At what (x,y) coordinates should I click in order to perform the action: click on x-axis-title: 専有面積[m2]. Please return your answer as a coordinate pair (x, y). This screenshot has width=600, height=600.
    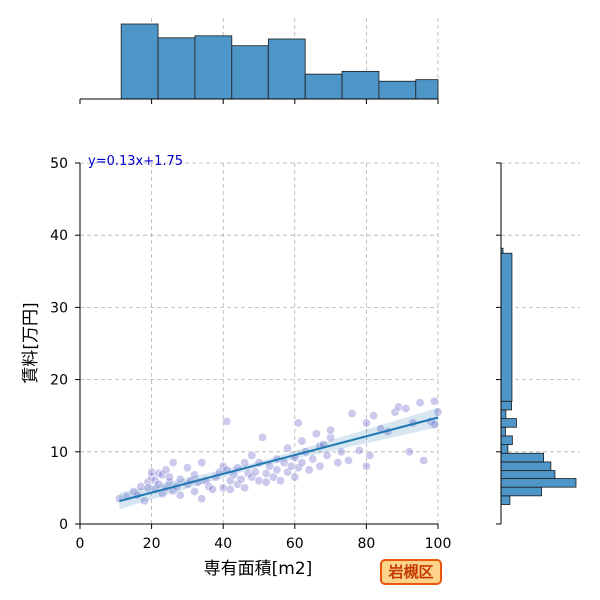
    Looking at the image, I should click on (258, 569).